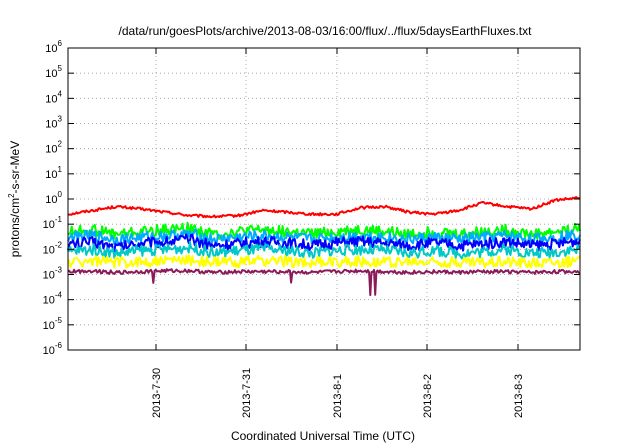 The height and width of the screenshot is (448, 640). I want to click on x-tick-label: 2013-8-1, so click(338, 396).